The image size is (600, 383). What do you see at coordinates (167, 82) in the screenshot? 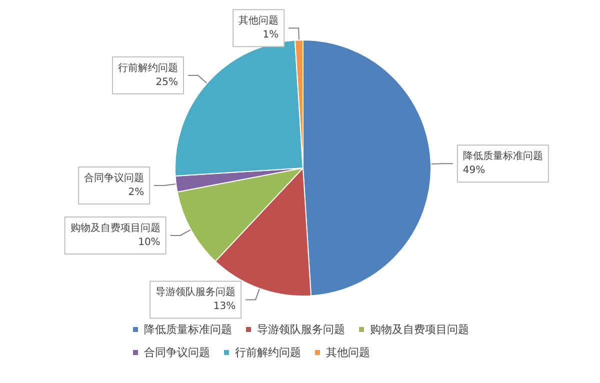
I see `data-label: 25%` at bounding box center [167, 82].